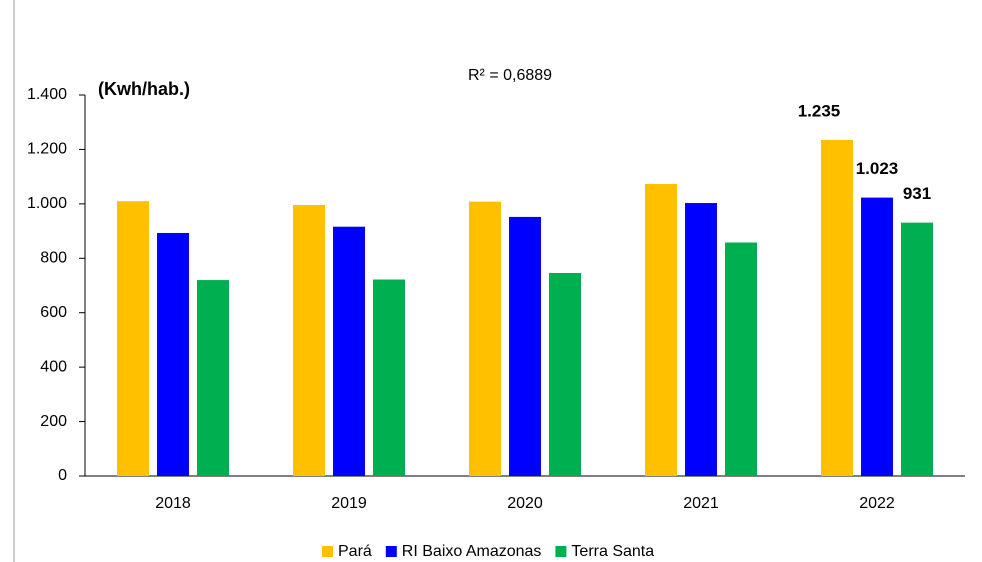 The width and height of the screenshot is (982, 562). What do you see at coordinates (877, 168) in the screenshot?
I see `data-label: 1.023` at bounding box center [877, 168].